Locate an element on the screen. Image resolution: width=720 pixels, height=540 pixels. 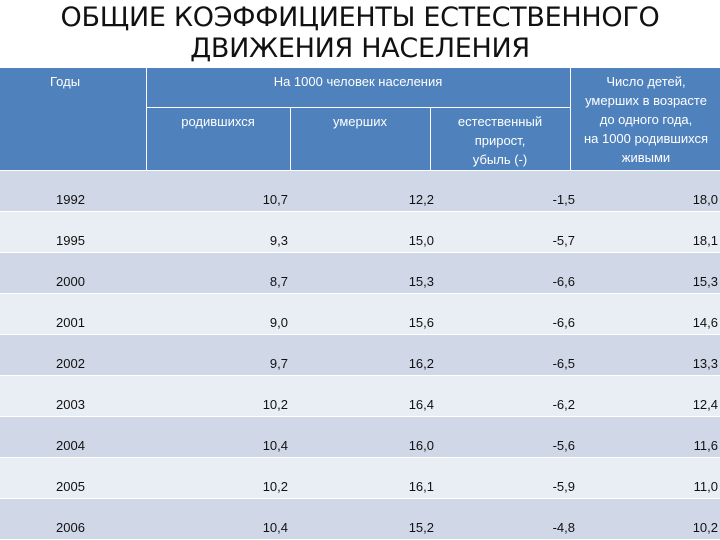
header-years: Годы is located at coordinates (65, 81).